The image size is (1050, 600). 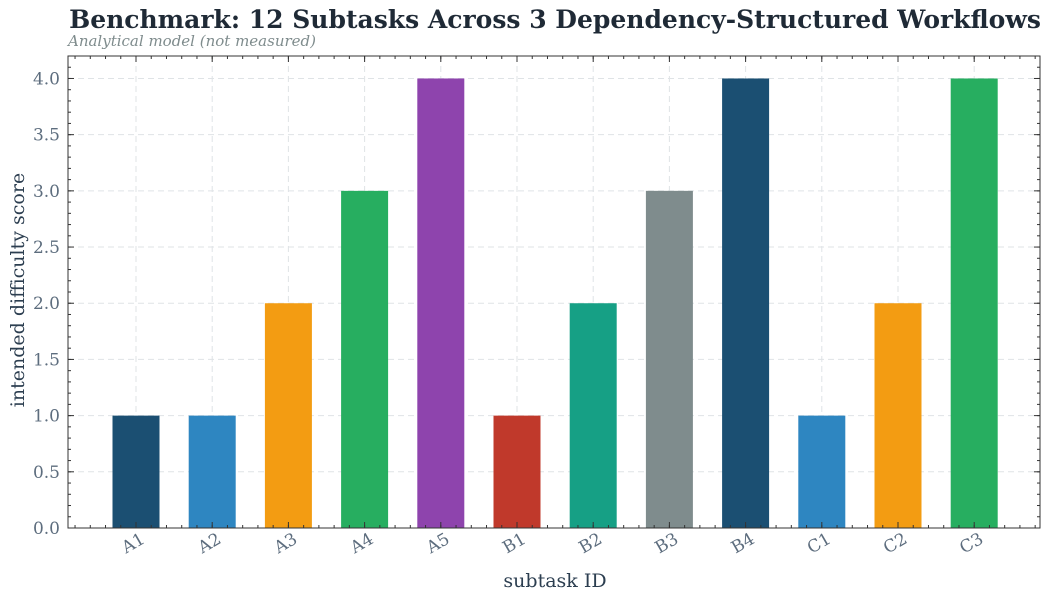 What do you see at coordinates (819, 543) in the screenshot?
I see `x-tick-label: C1` at bounding box center [819, 543].